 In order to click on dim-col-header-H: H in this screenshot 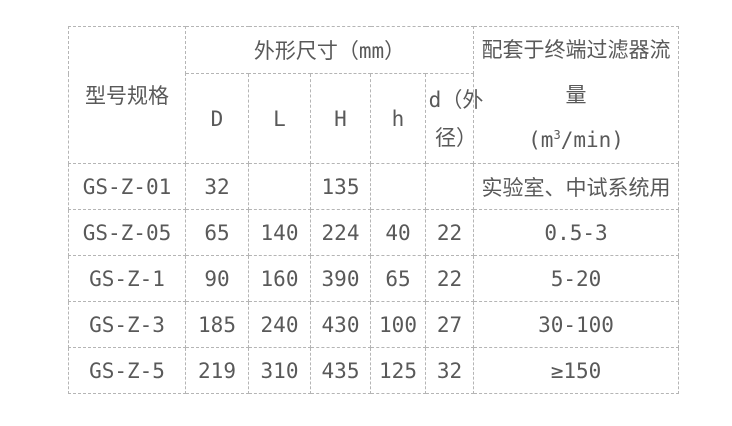, I will do `click(340, 118)`.